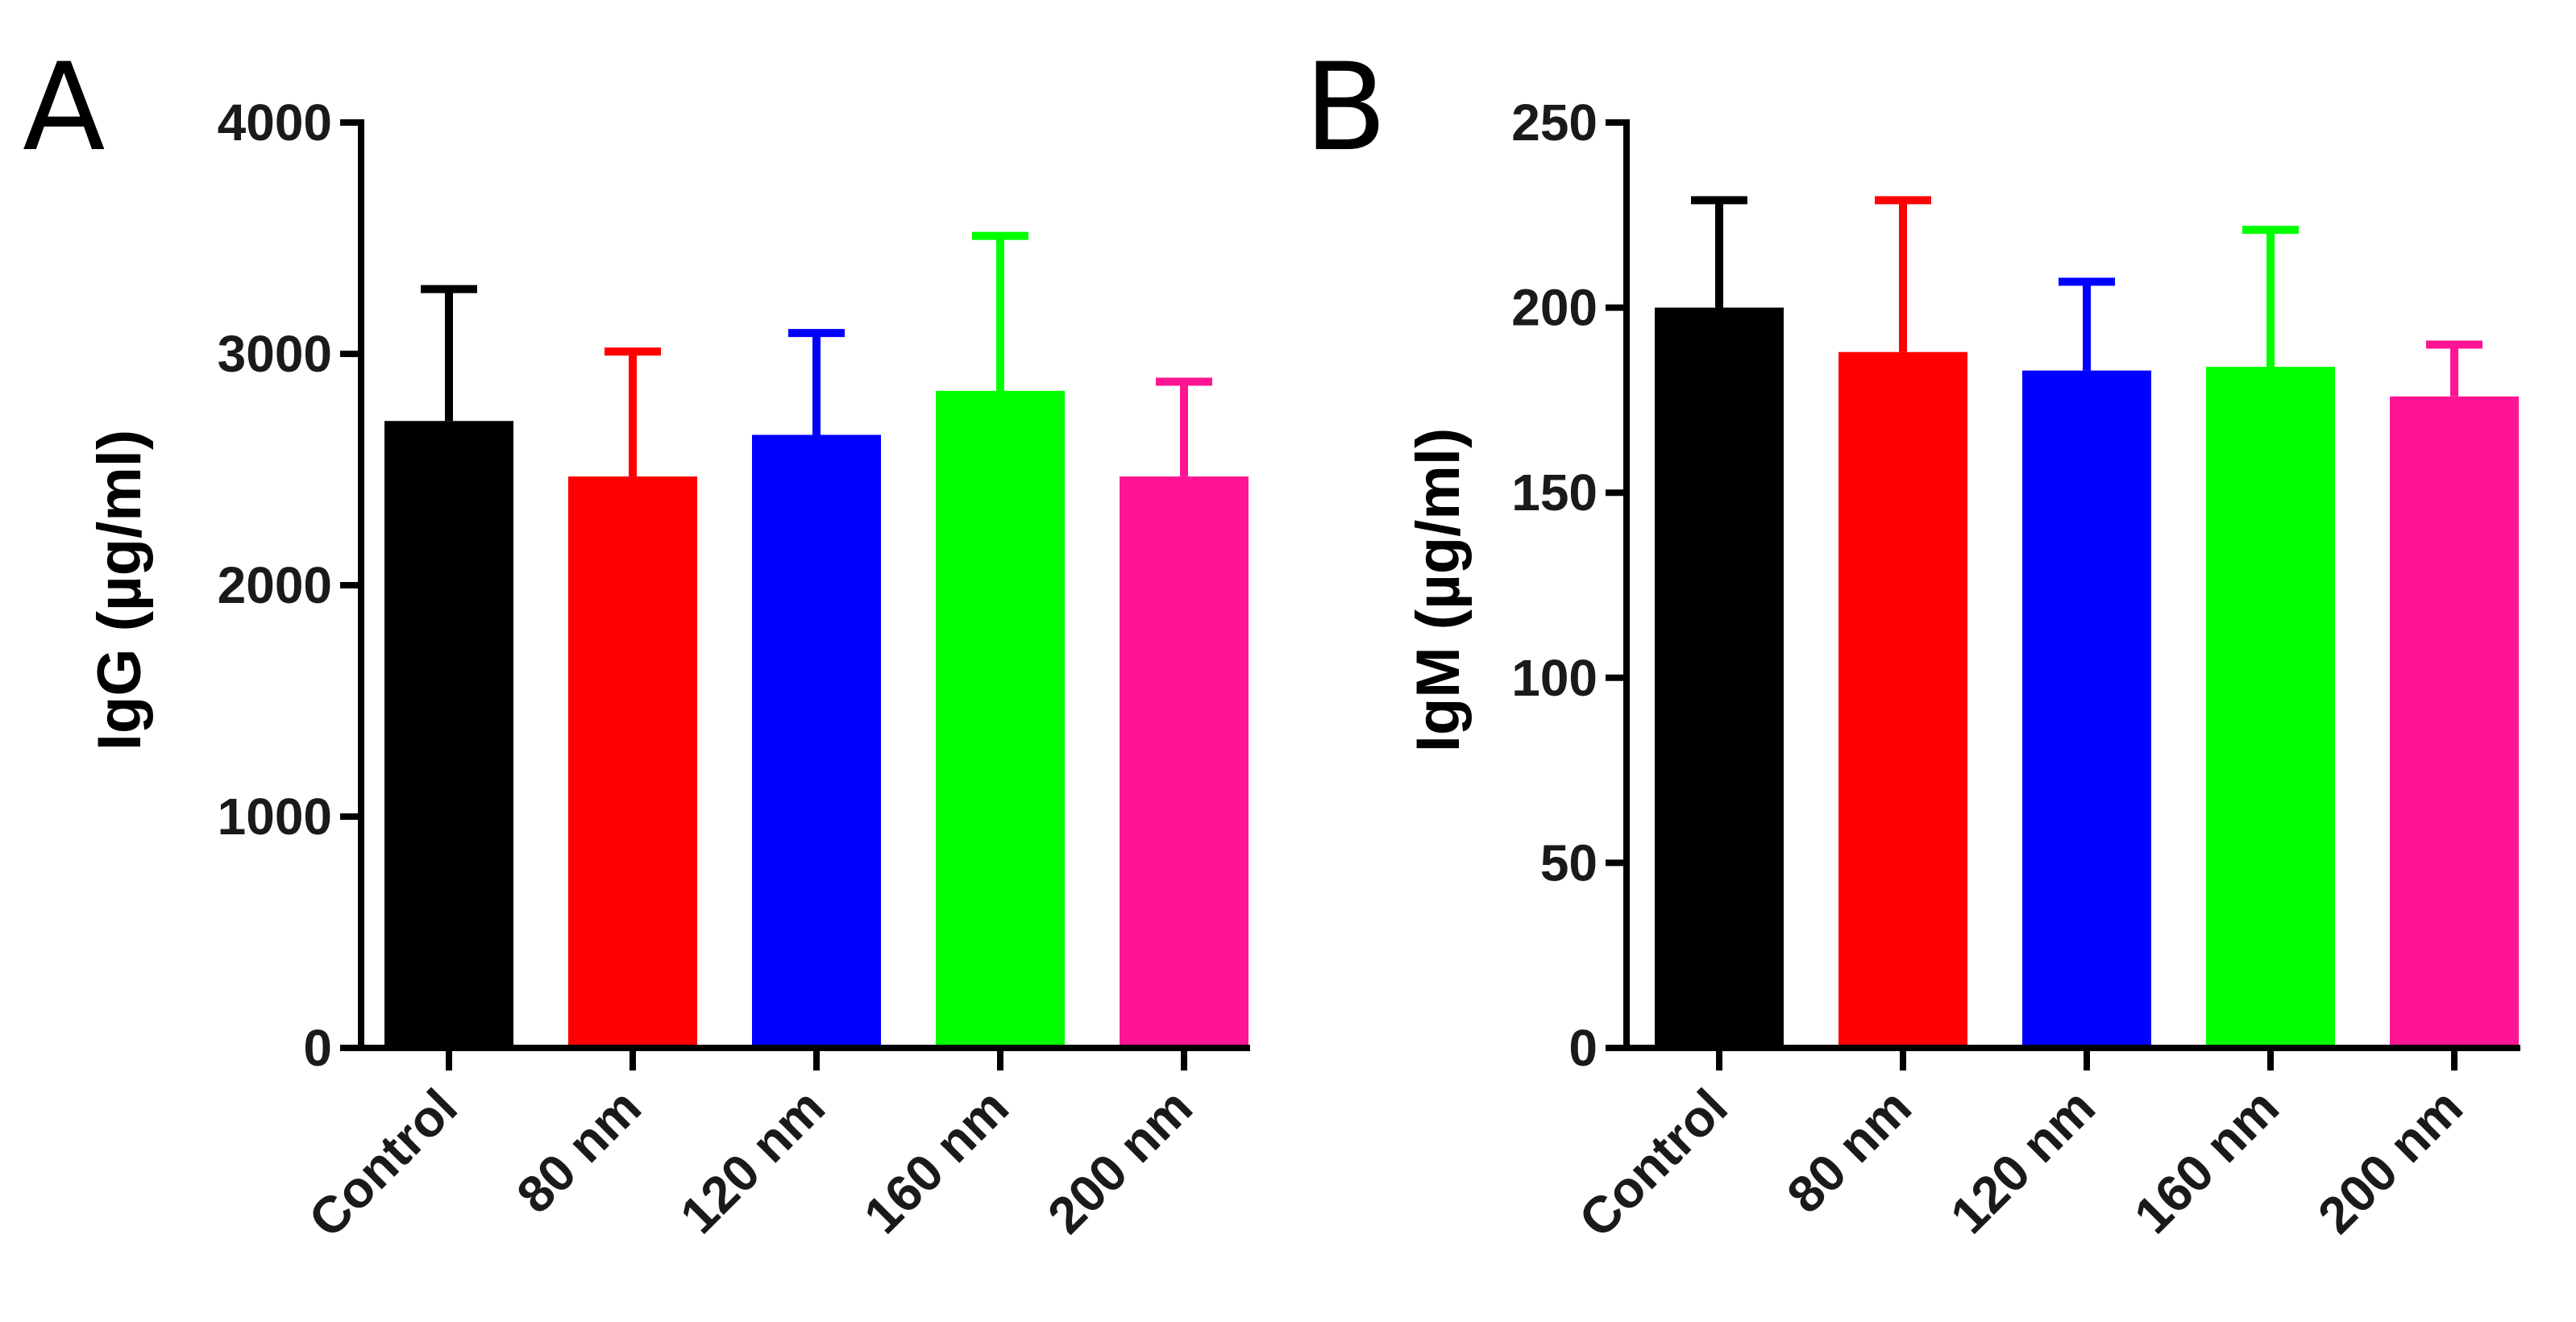 The image size is (2576, 1322). What do you see at coordinates (1653, 1163) in the screenshot?
I see `panel-b-x-tick-label: Control` at bounding box center [1653, 1163].